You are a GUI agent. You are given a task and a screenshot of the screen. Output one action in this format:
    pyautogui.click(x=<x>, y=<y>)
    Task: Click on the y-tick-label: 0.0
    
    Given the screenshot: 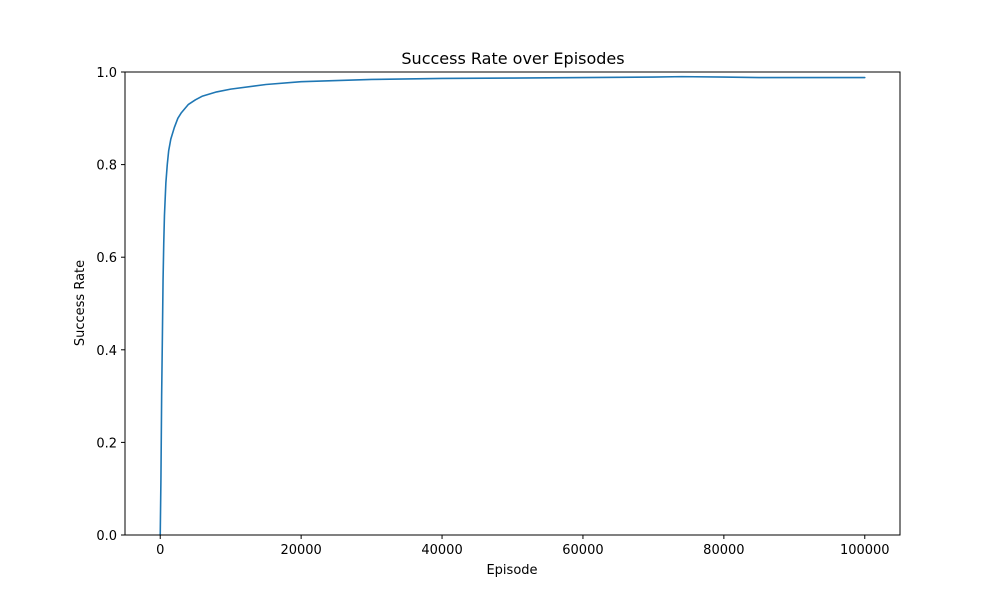 What is the action you would take?
    pyautogui.click(x=106, y=536)
    